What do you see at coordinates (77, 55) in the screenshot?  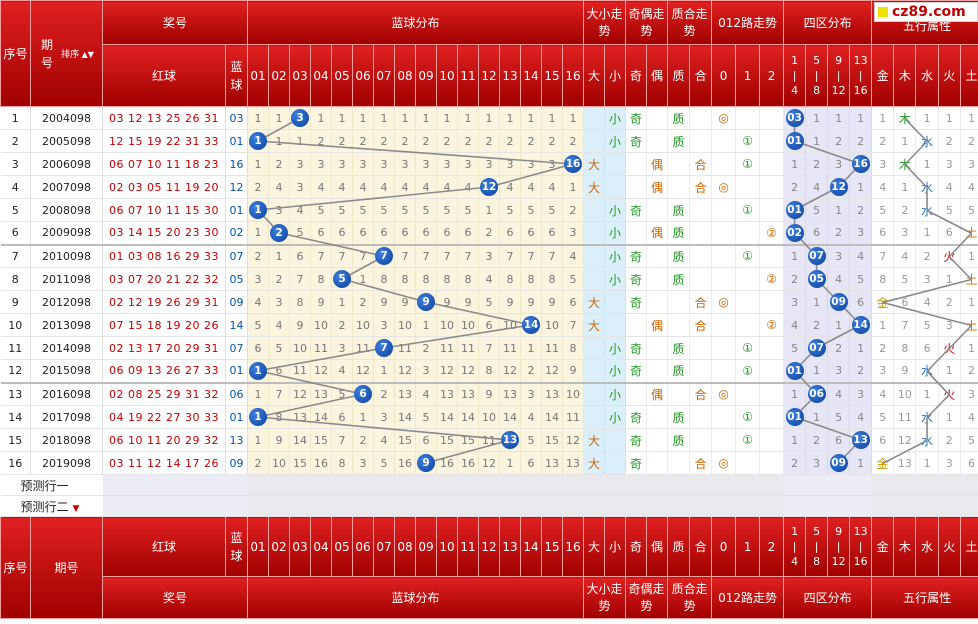 I see `sort-toggle: 排序 ▲▼` at bounding box center [77, 55].